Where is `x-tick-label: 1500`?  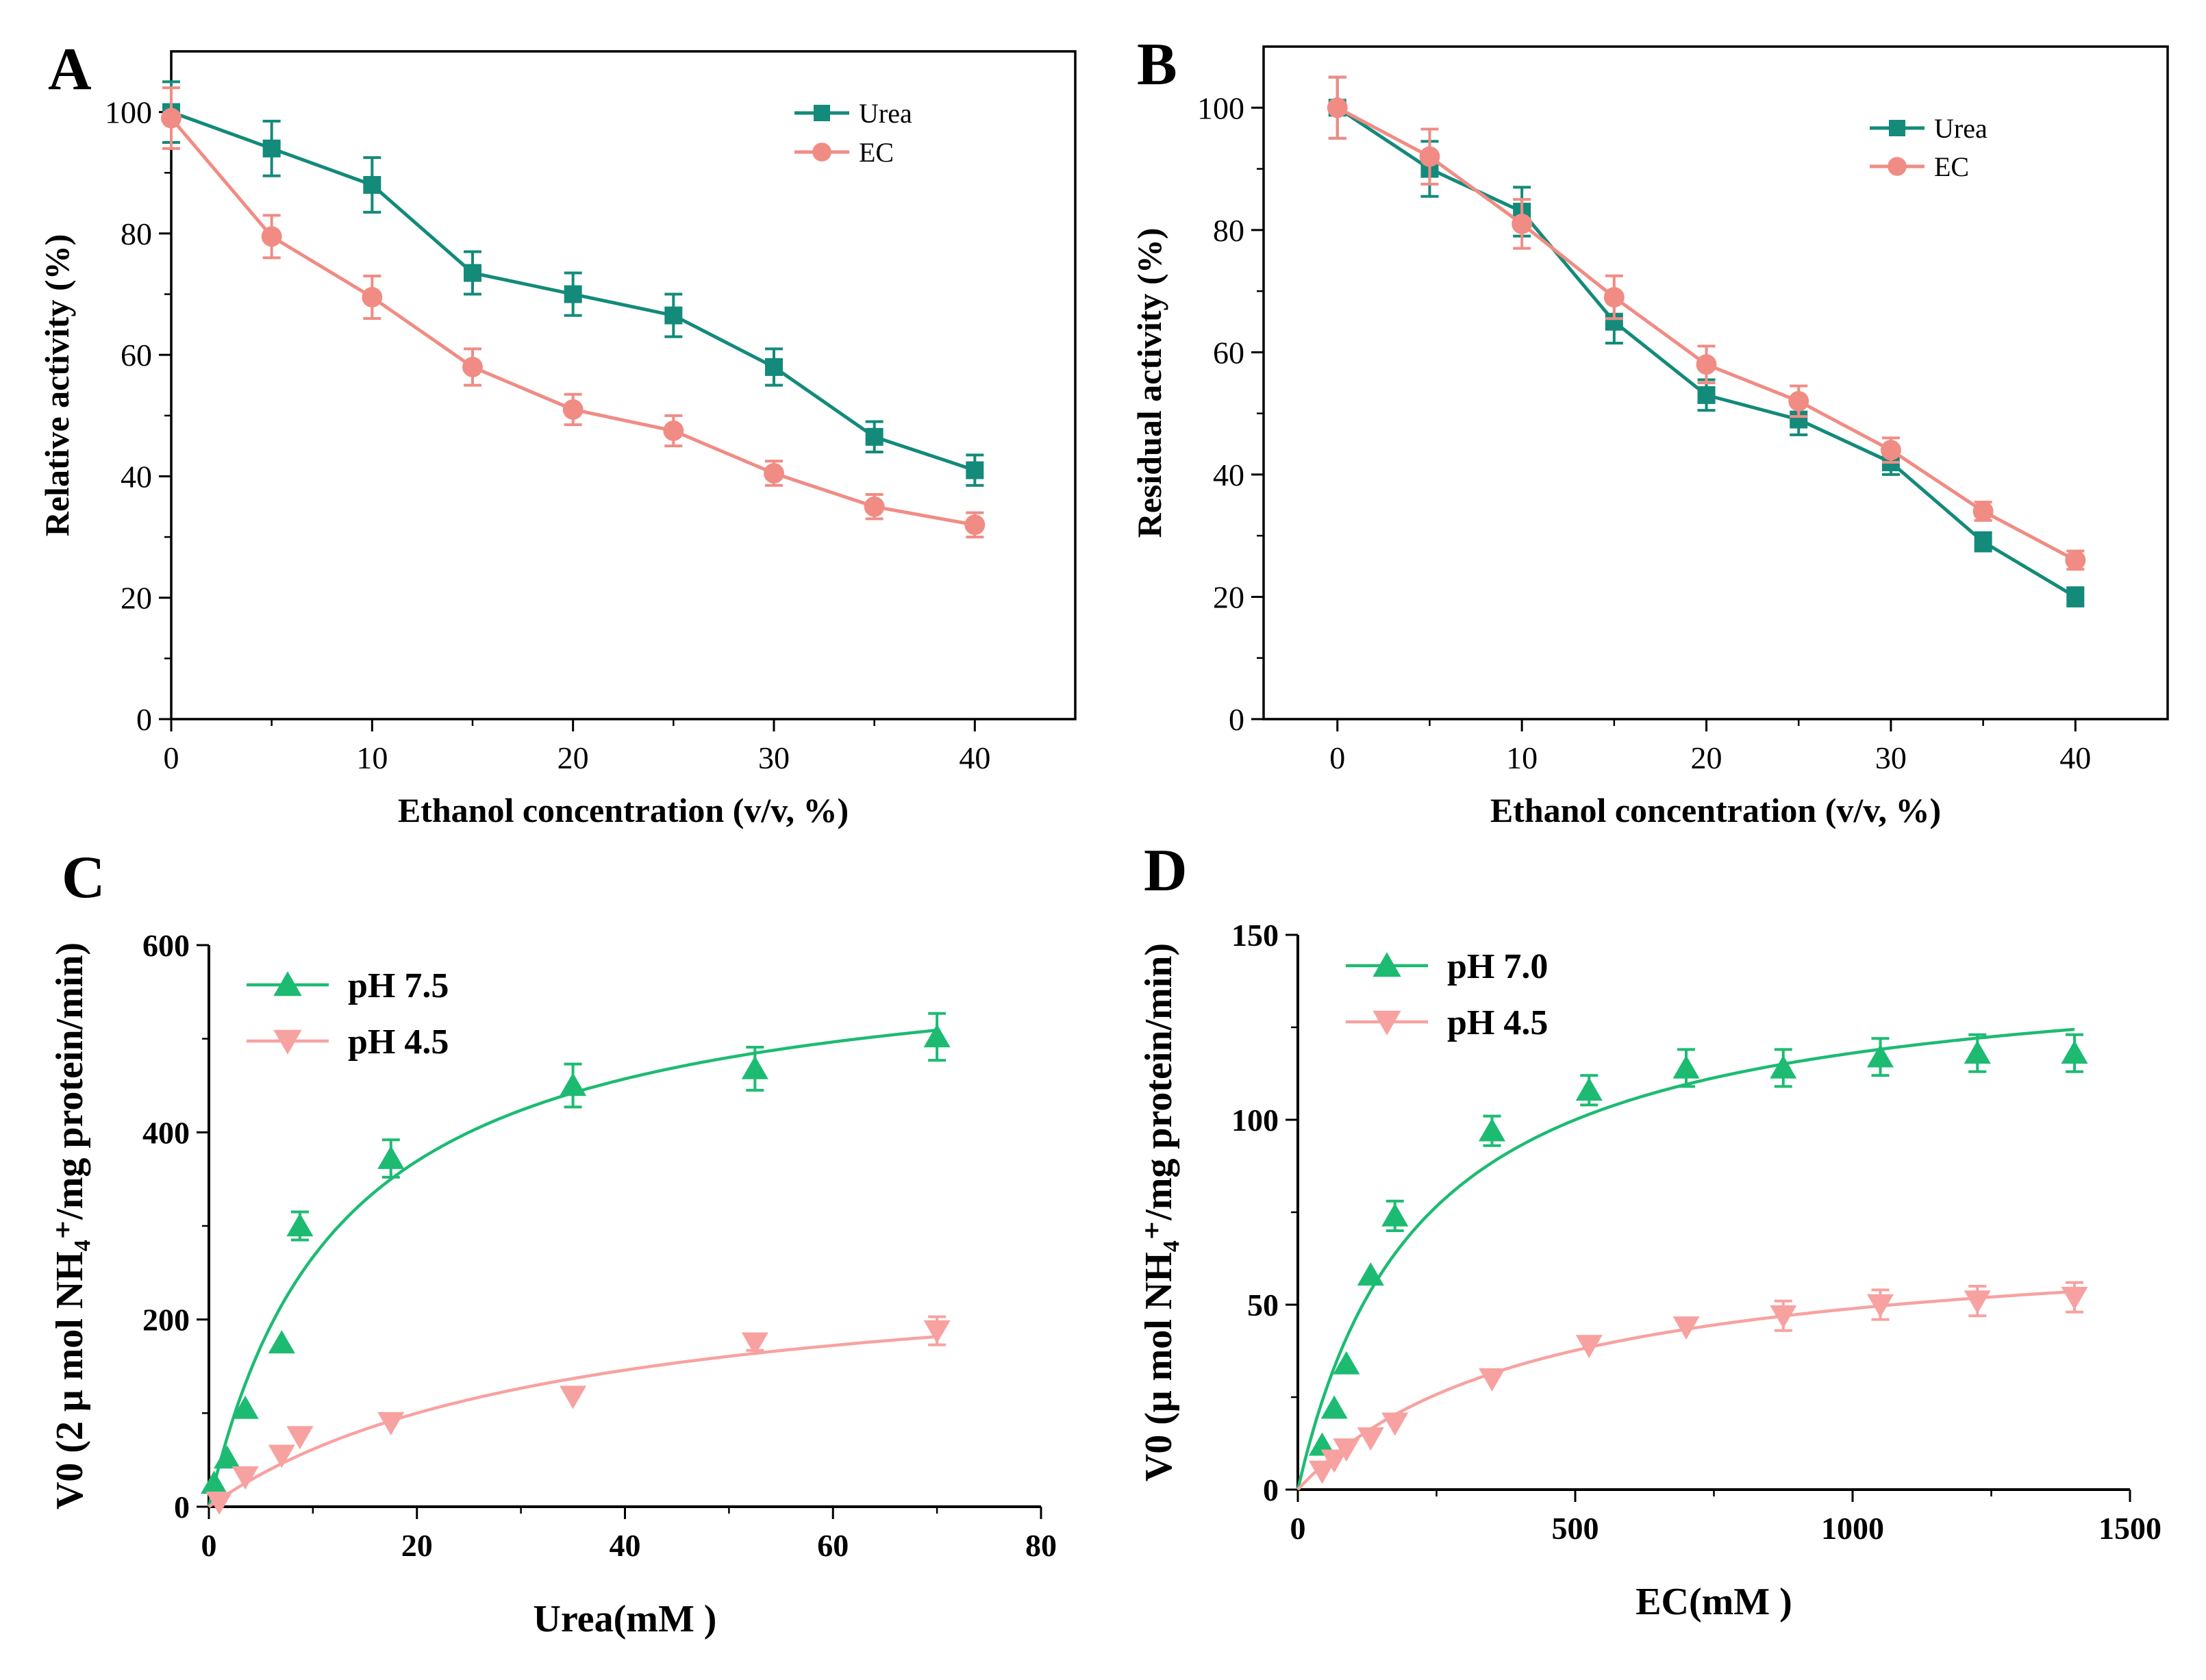 x-tick-label: 1500 is located at coordinates (2129, 1528).